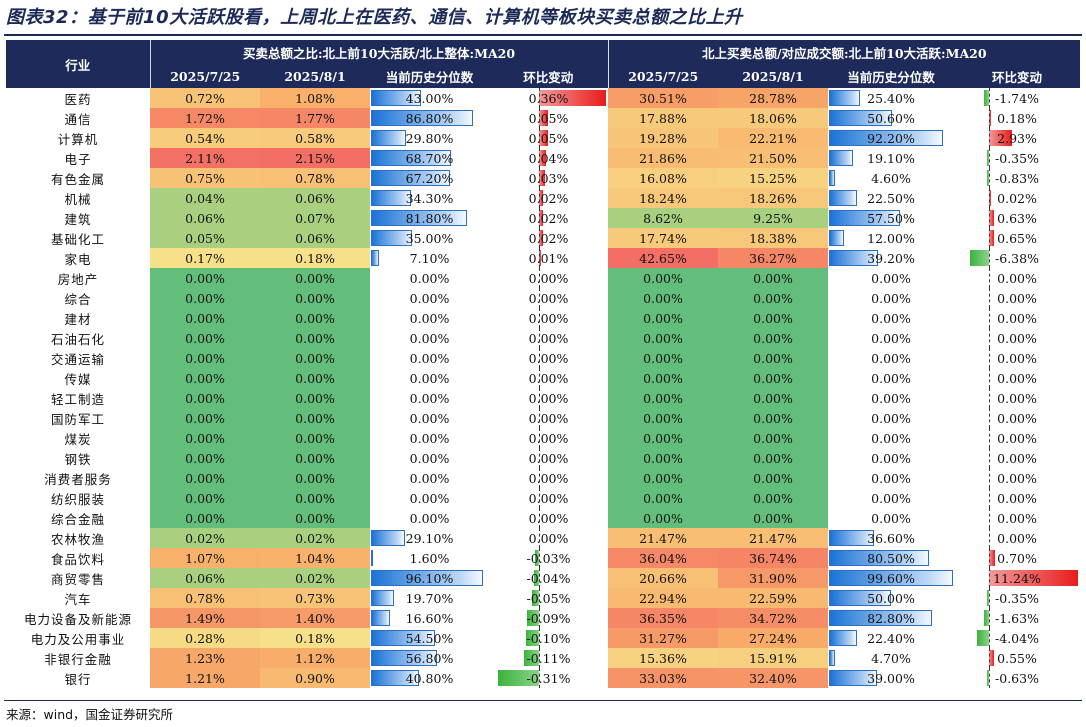 The height and width of the screenshot is (727, 1086). What do you see at coordinates (205, 538) in the screenshot?
I see `cell-a-date1: 0.02%` at bounding box center [205, 538].